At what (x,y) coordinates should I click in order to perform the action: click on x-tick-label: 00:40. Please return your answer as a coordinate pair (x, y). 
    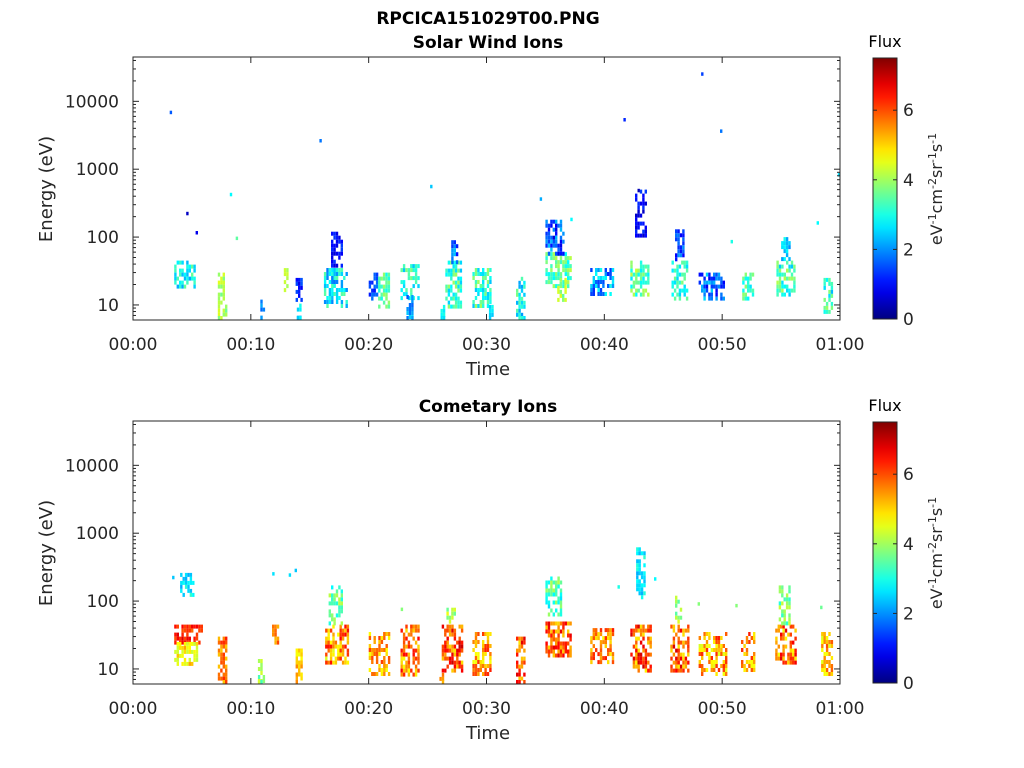
    Looking at the image, I should click on (604, 345).